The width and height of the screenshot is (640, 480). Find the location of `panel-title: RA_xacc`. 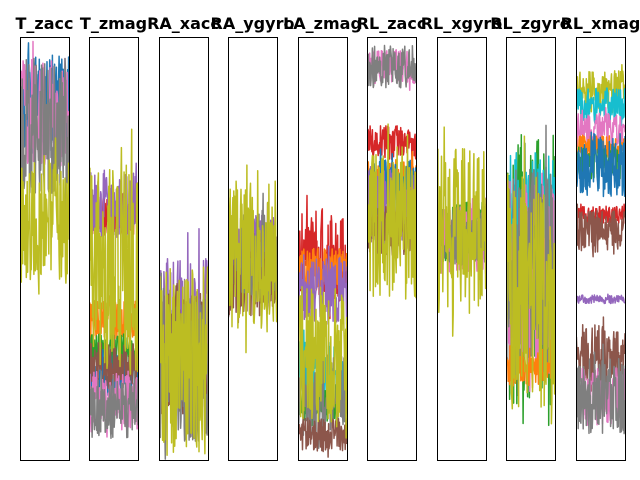

panel-title: RA_xacc is located at coordinates (183, 23).